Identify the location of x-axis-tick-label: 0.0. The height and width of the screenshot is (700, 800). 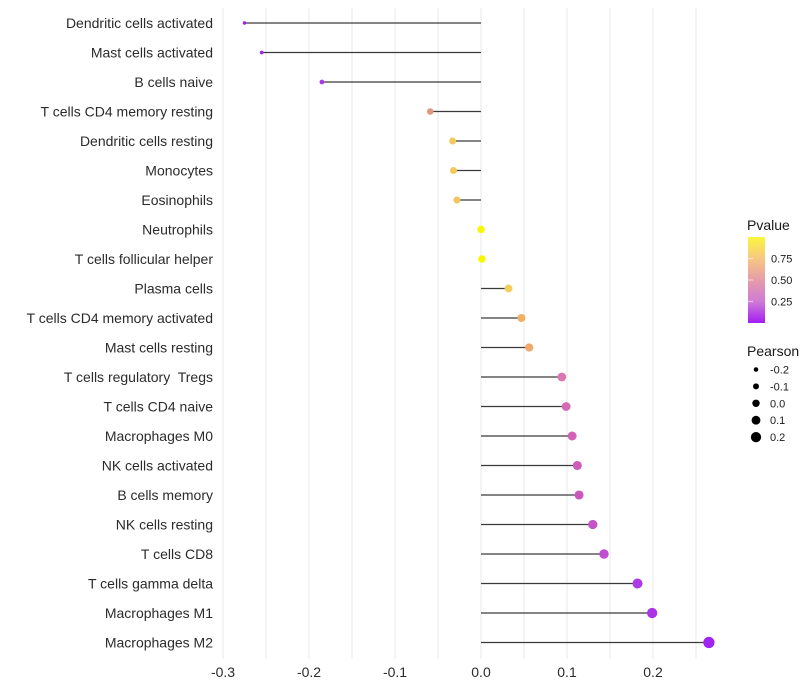
(481, 672).